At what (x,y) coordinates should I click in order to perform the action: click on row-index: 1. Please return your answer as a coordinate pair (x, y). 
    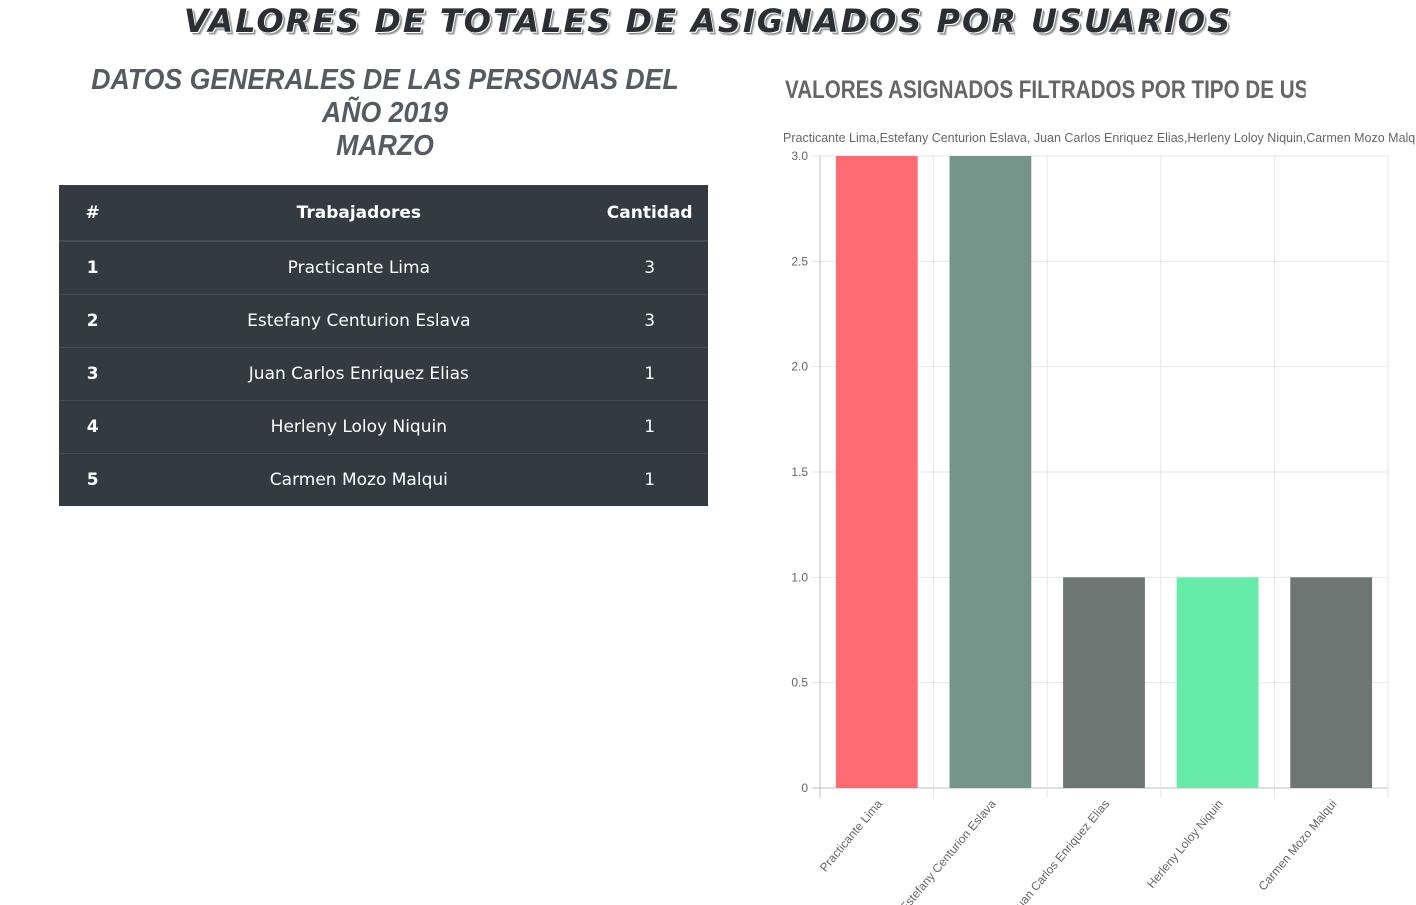
    Looking at the image, I should click on (93, 267).